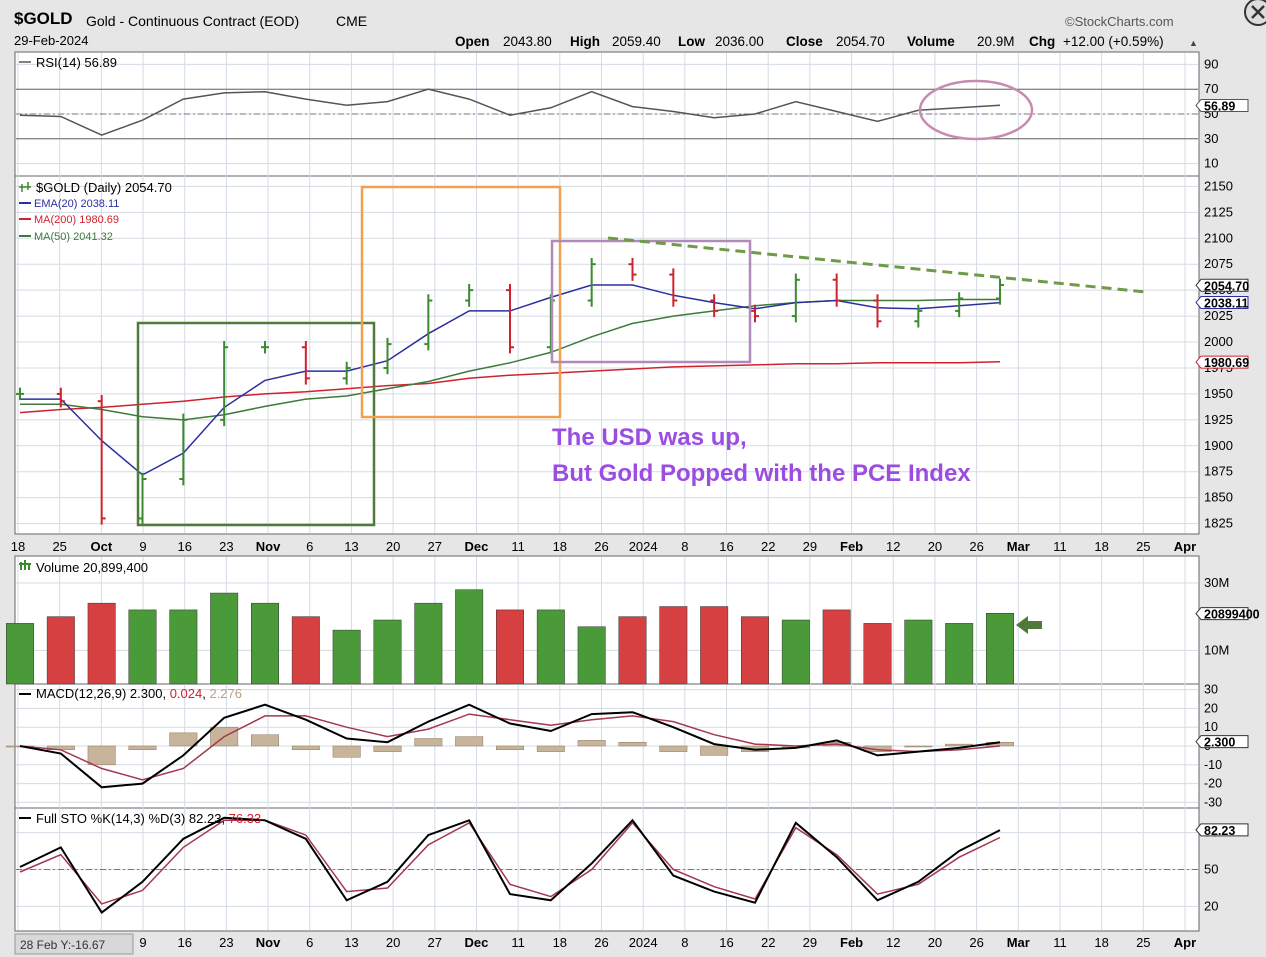 The width and height of the screenshot is (1266, 957). Describe the element at coordinates (1218, 211) in the screenshot. I see `y-tick: 2125` at that location.